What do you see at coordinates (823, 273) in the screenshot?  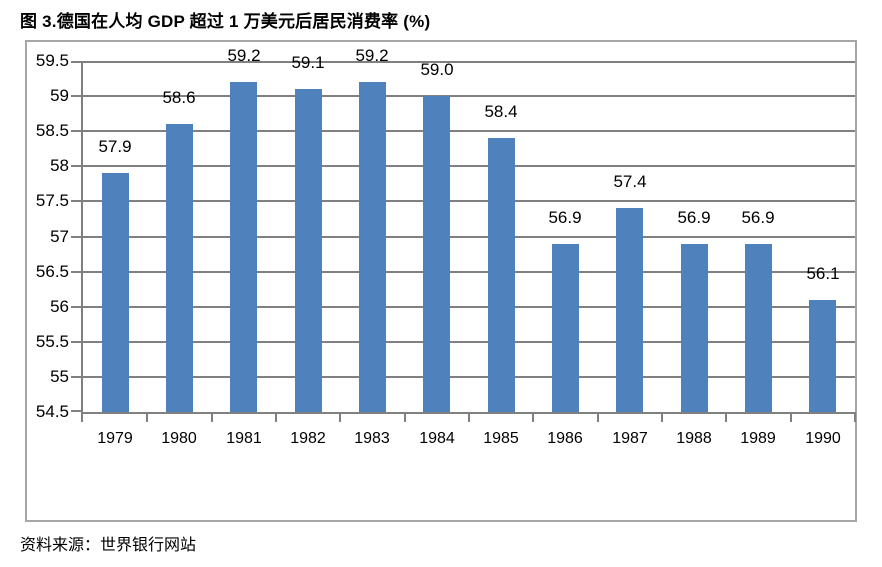 I see `data-label-1990: 56.1` at bounding box center [823, 273].